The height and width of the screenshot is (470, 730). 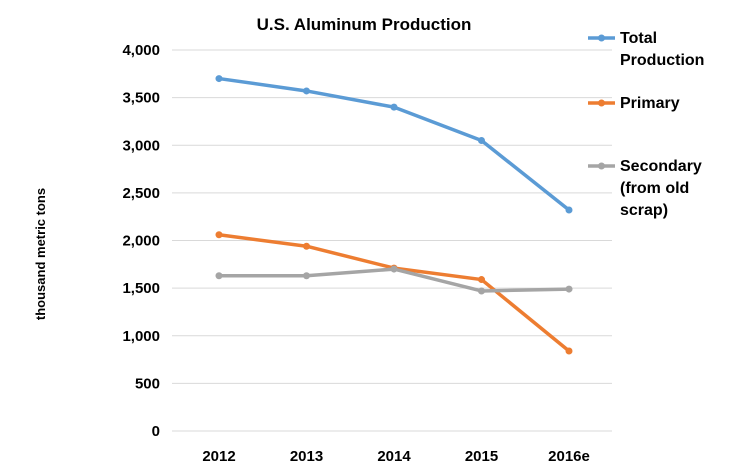 I want to click on x-tick-label: 2016e, so click(x=569, y=456).